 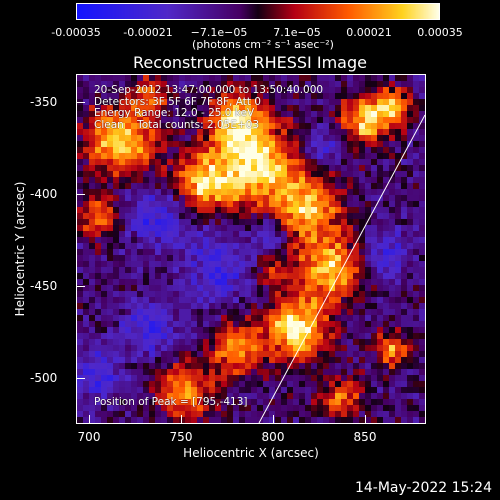 What do you see at coordinates (365, 437) in the screenshot?
I see `x-tick-label: 850` at bounding box center [365, 437].